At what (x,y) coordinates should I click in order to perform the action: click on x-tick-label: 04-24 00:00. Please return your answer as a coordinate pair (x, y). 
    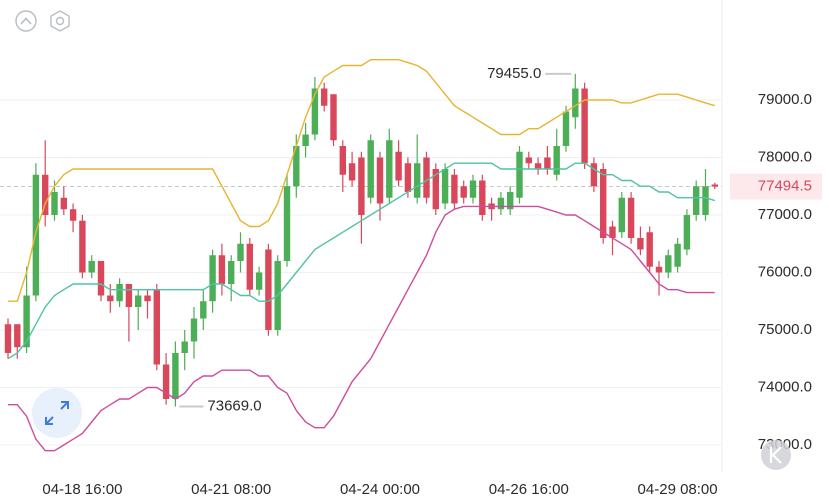
    Looking at the image, I should click on (380, 489).